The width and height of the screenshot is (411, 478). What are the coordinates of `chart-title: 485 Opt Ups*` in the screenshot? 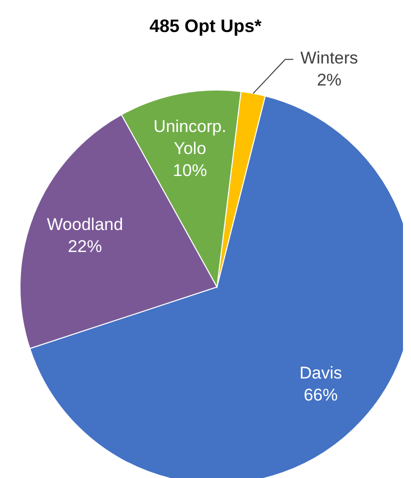 It's located at (205, 26).